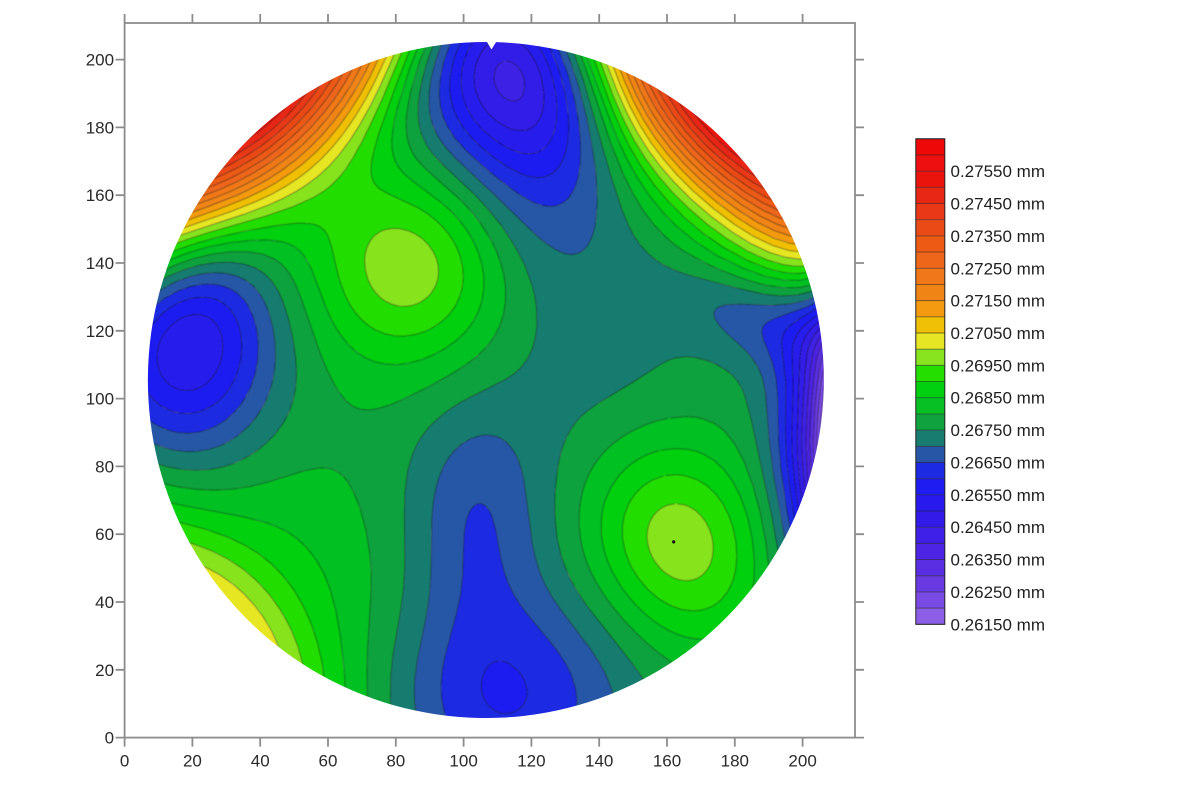  I want to click on svg-text: 0.26250 mm, so click(998, 592).